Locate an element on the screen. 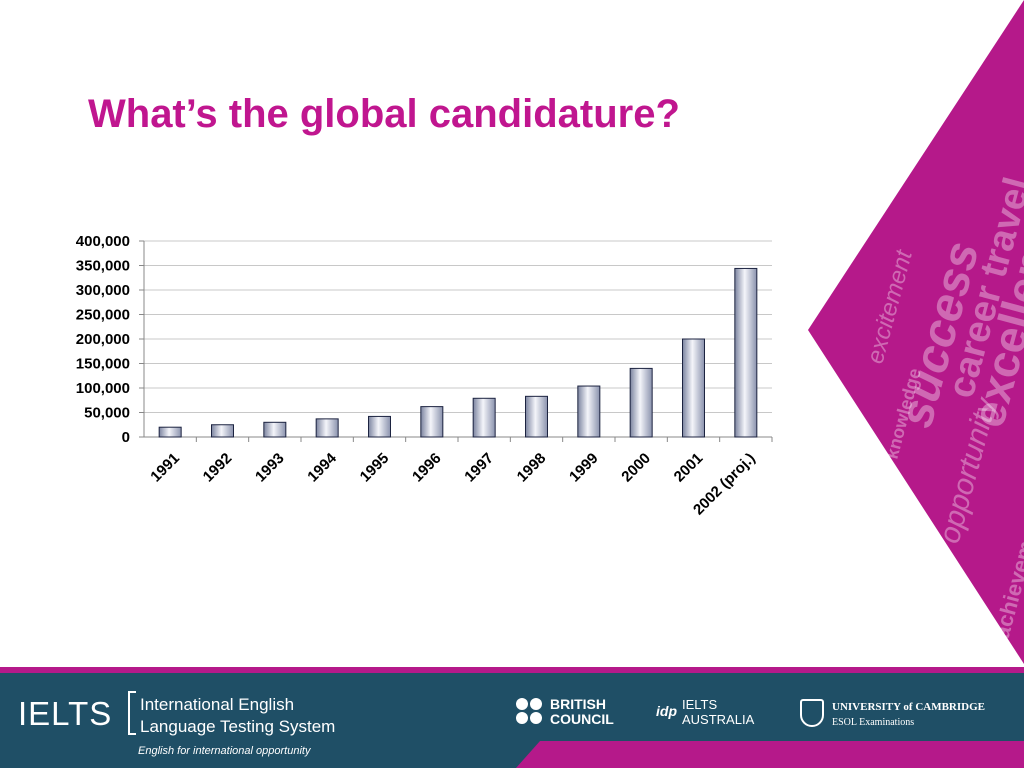  y-tick-label: 200,000 is located at coordinates (103, 339).